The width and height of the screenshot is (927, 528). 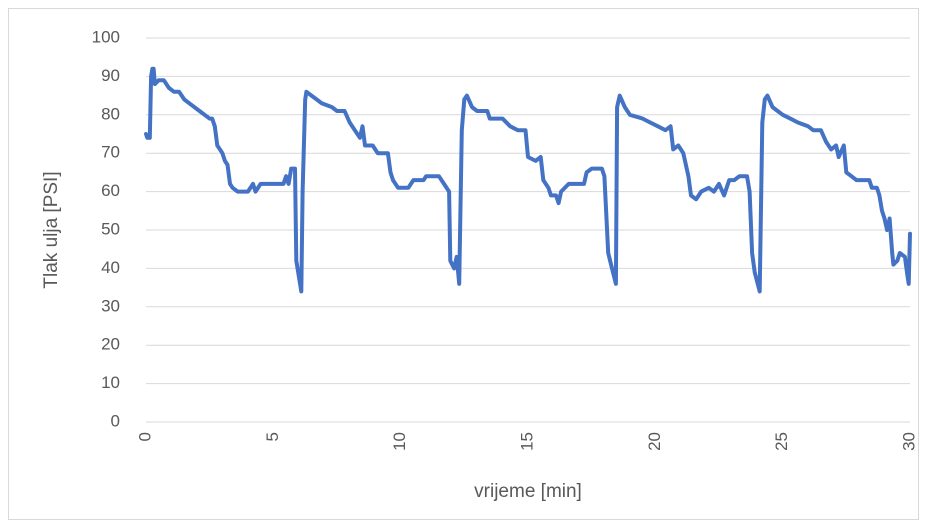 I want to click on x-tick-label: 15, so click(x=526, y=441).